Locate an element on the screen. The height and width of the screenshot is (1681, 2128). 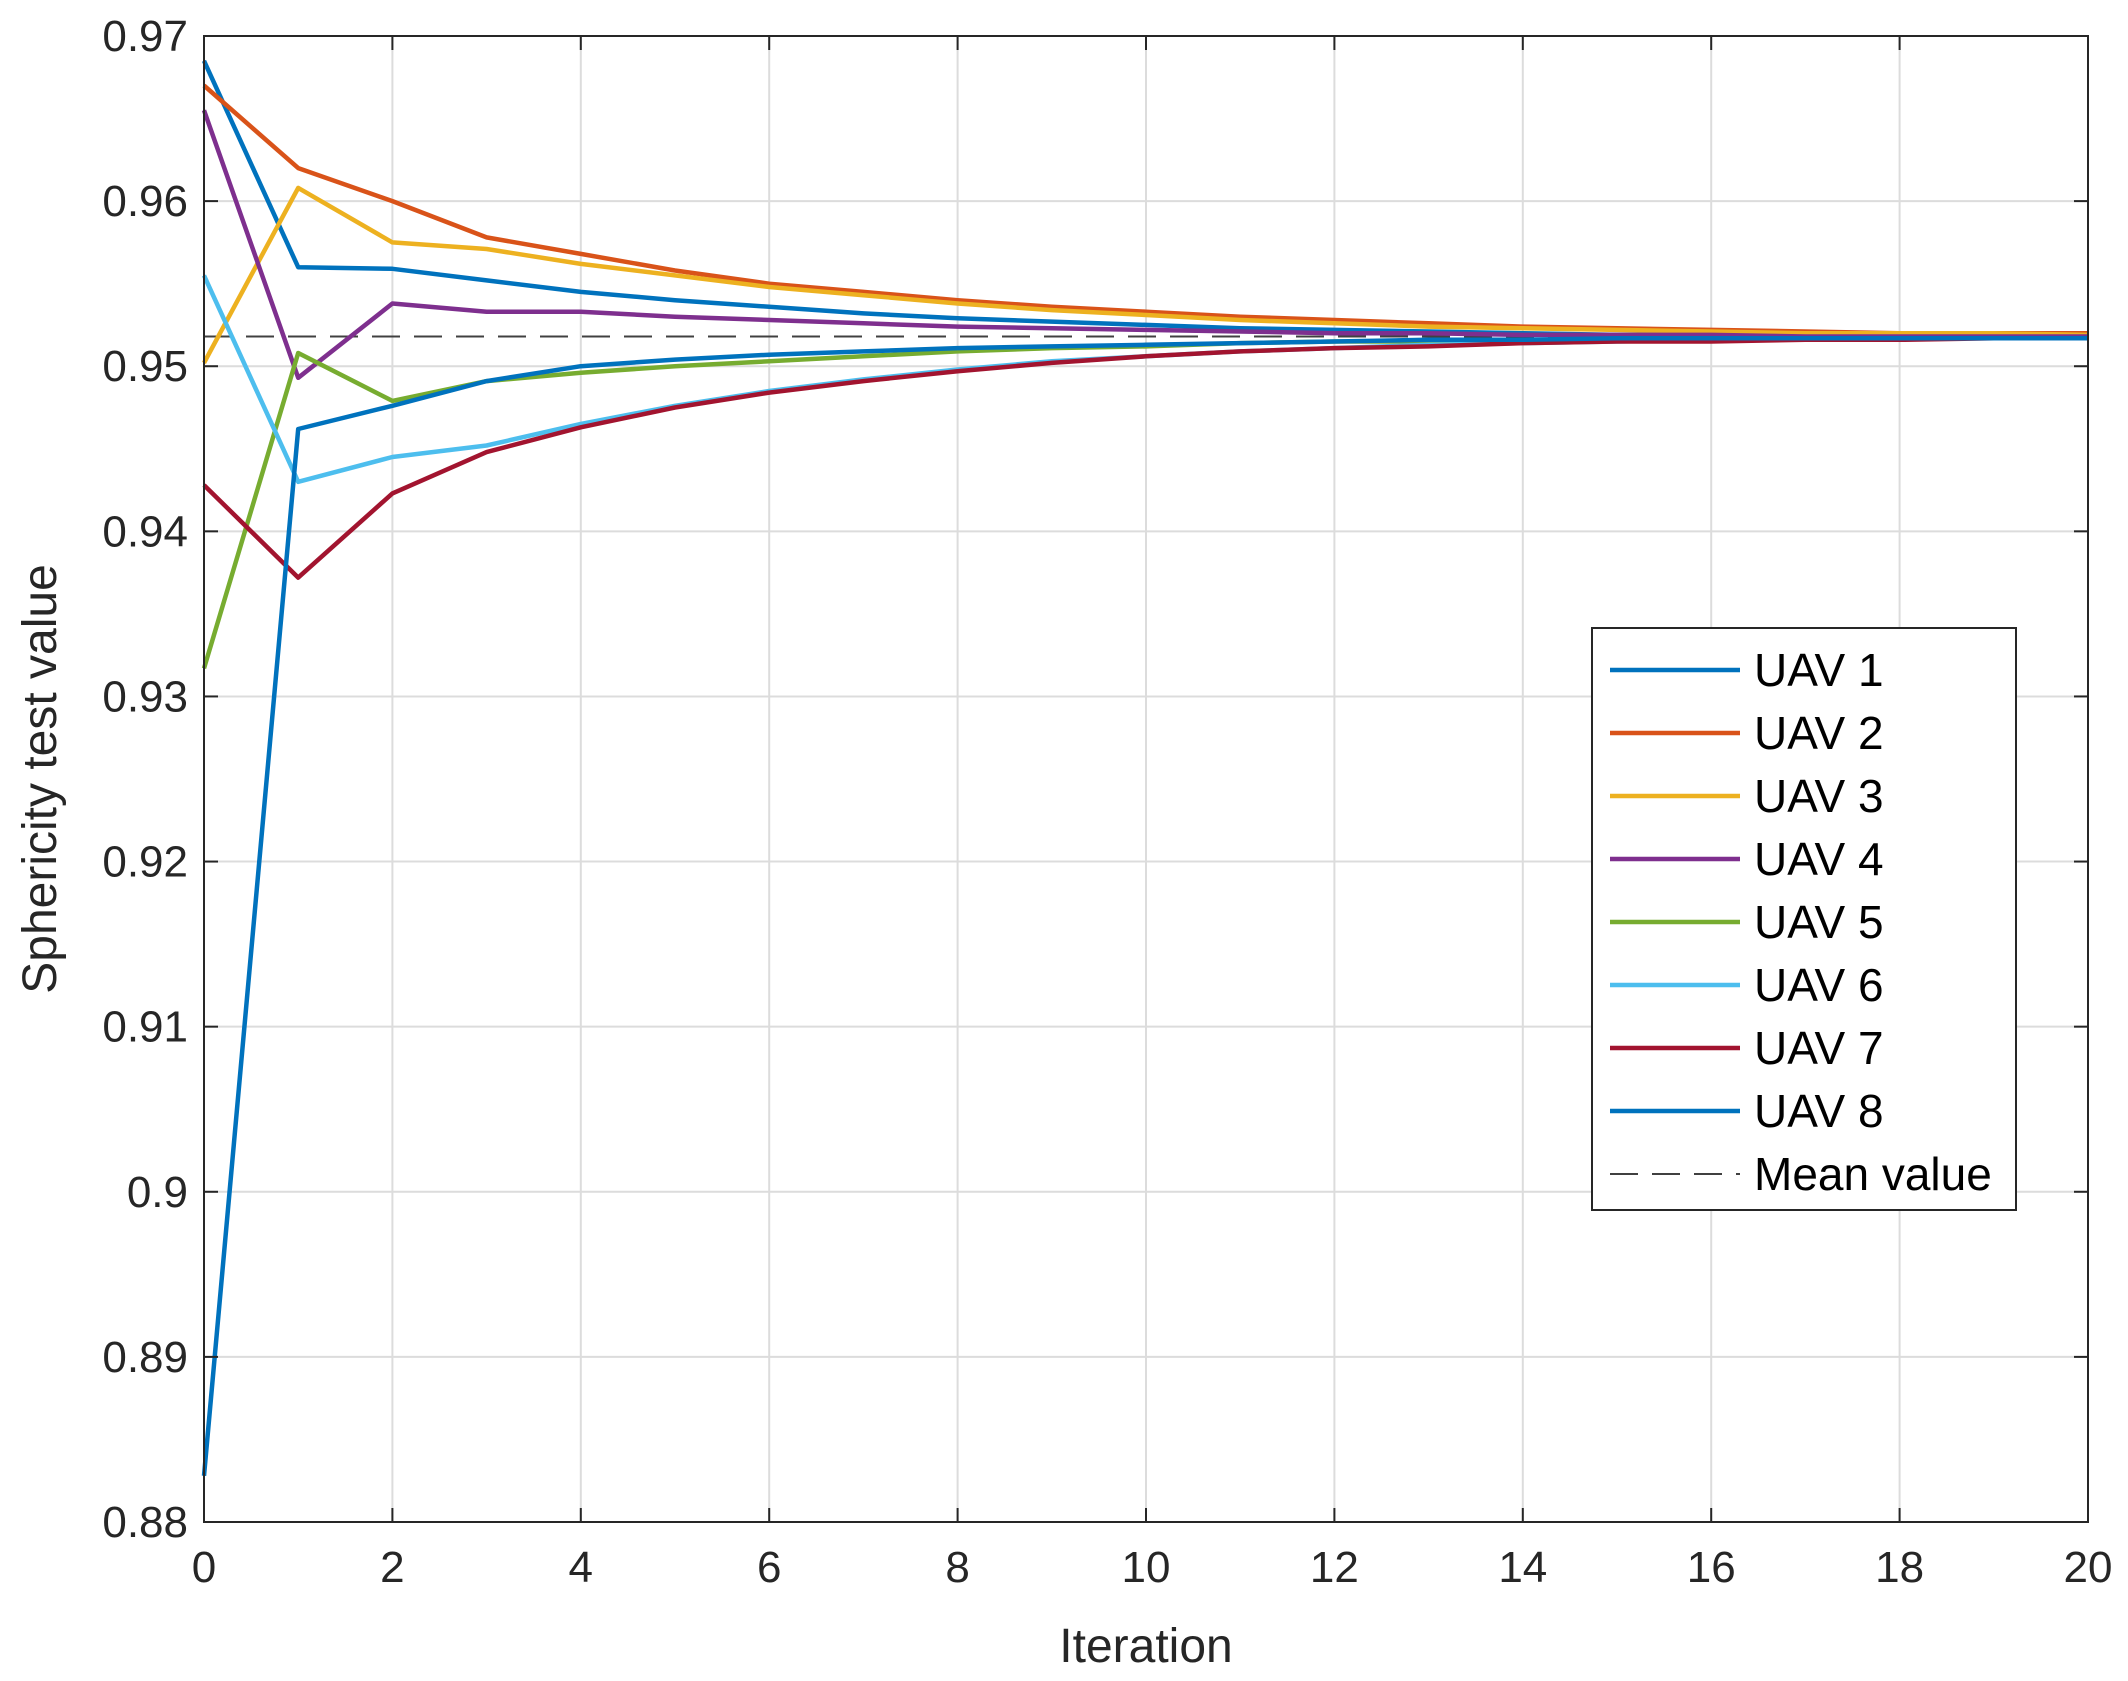
x-tick-label: 18 is located at coordinates (1899, 1567).